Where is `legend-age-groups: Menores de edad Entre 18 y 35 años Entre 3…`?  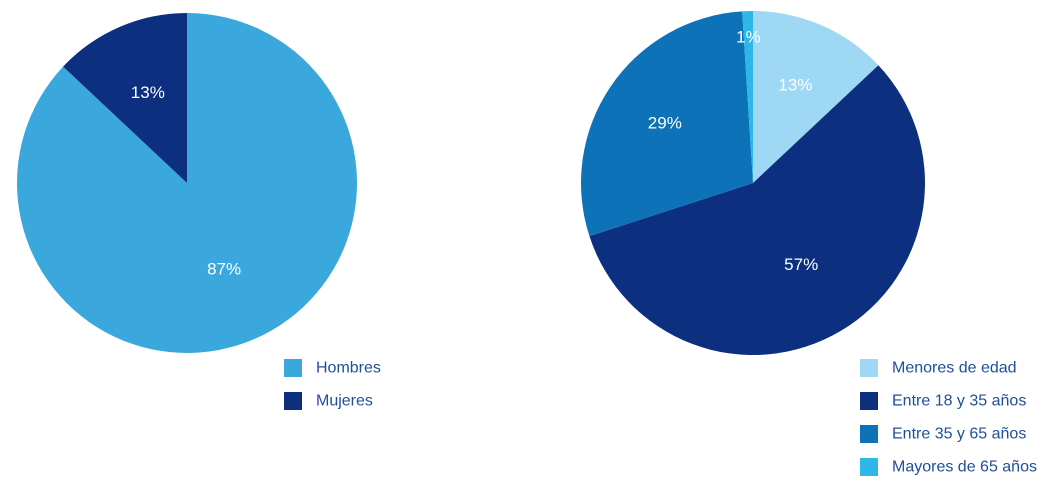
legend-age-groups: Menores de edad Entre 18 y 35 años Entre 3… is located at coordinates (948, 417).